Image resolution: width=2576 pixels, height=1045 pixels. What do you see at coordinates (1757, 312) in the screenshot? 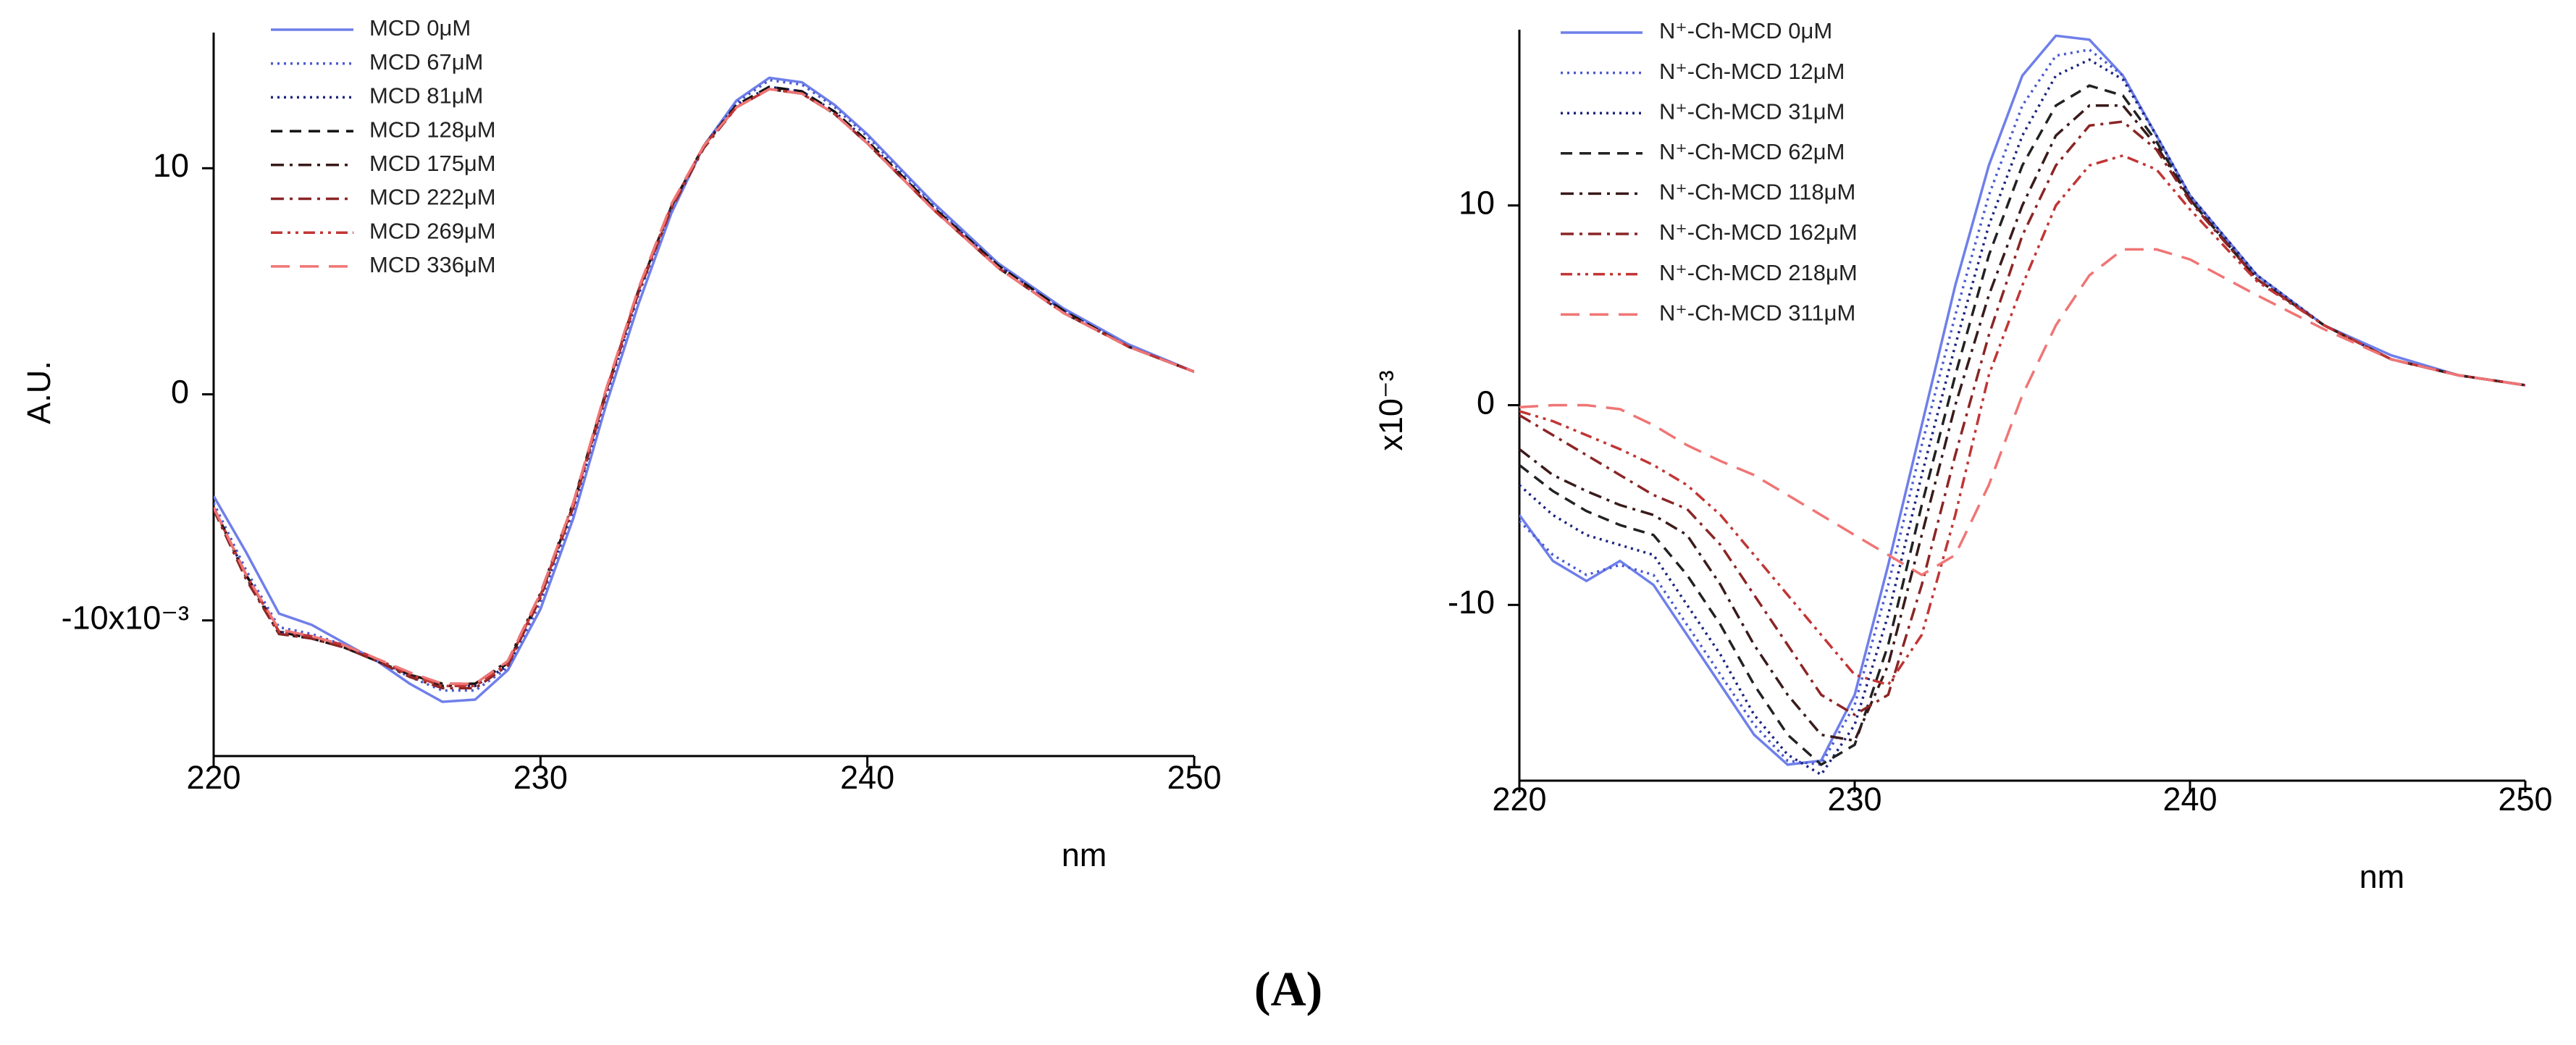
I see `legend-label: N⁺-Ch-MCD 311μM` at bounding box center [1757, 312].